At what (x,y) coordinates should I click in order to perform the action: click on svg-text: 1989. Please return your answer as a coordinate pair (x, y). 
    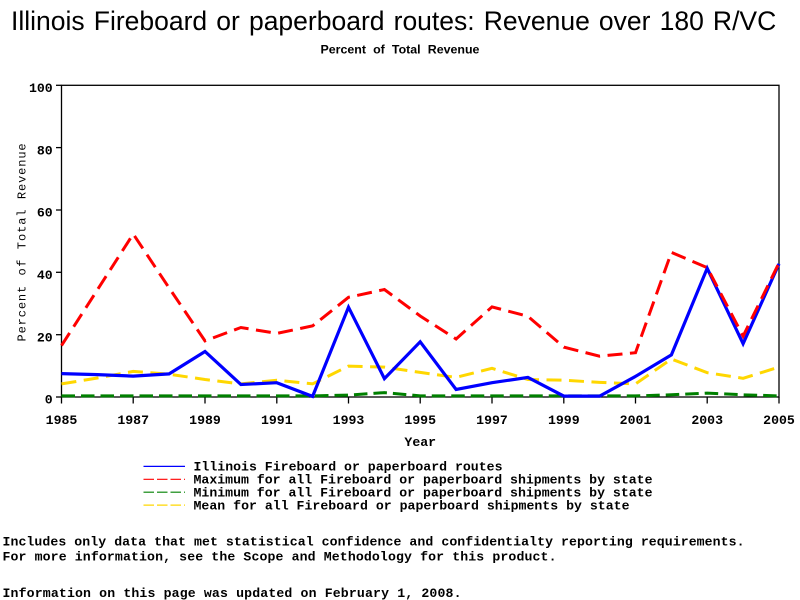
    Looking at the image, I should click on (205, 420).